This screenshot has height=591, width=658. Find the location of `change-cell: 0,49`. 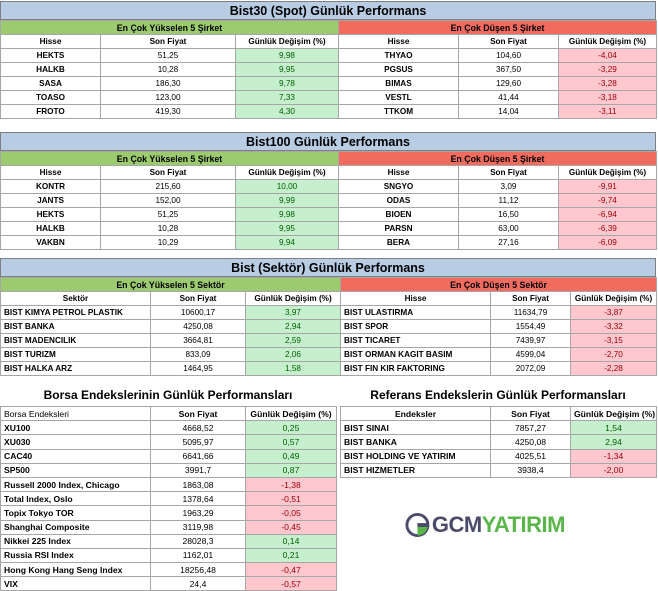

change-cell: 0,49 is located at coordinates (291, 456).